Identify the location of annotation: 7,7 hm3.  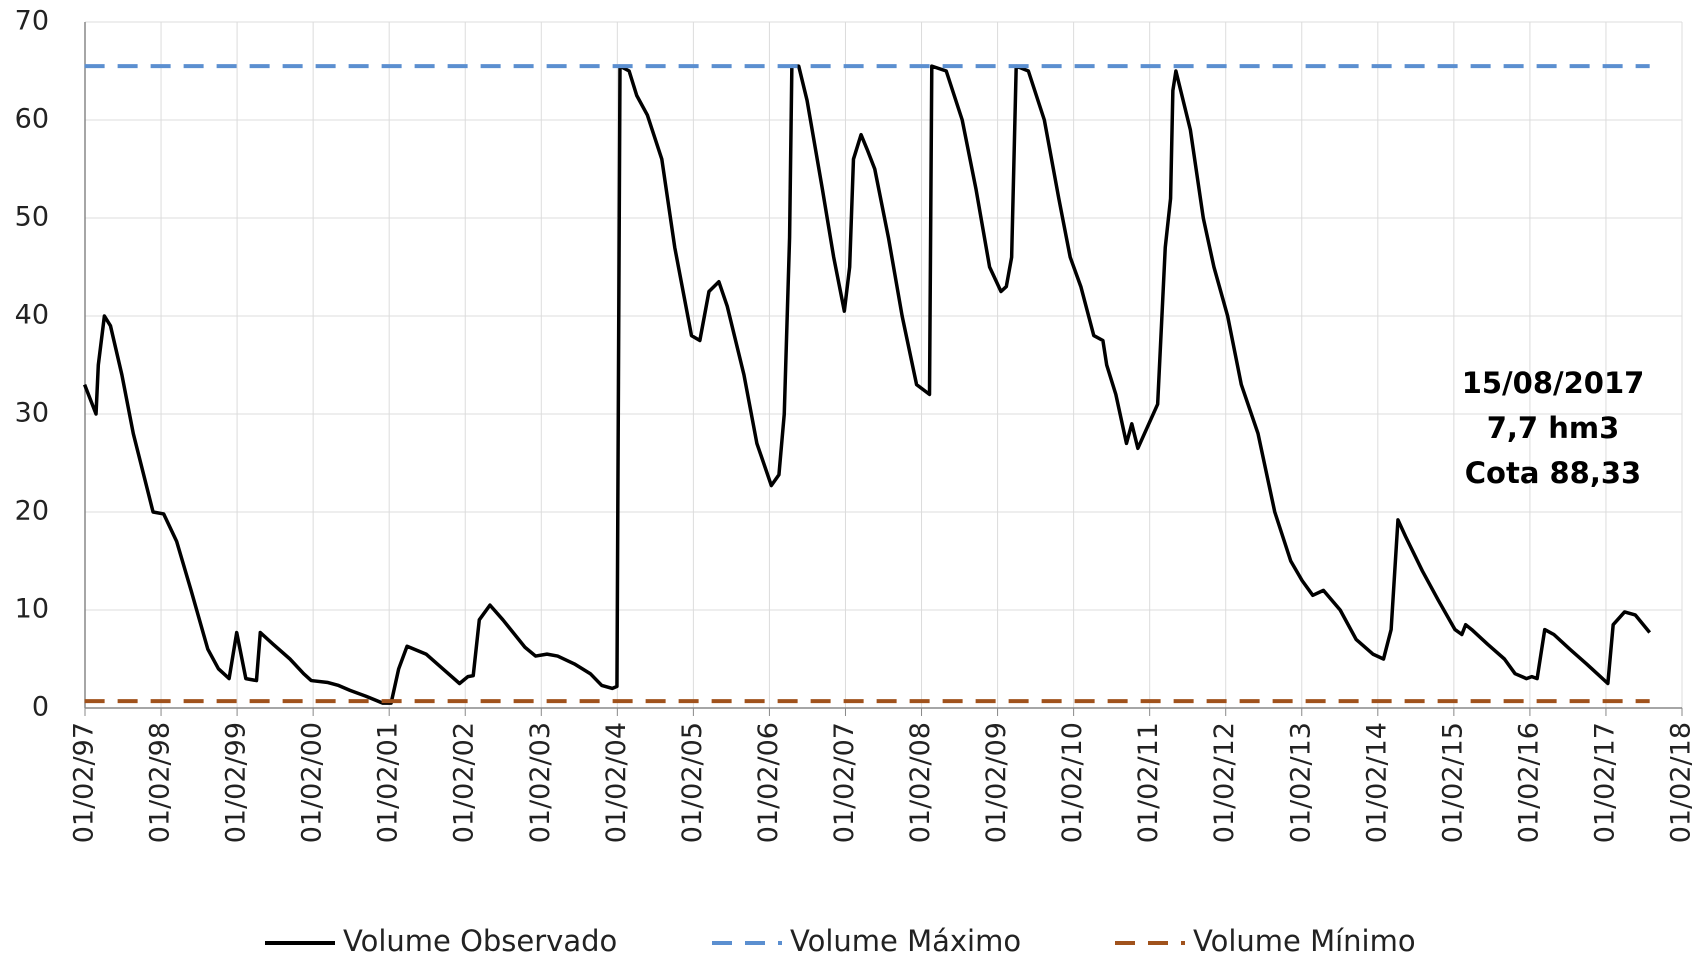
(1553, 428).